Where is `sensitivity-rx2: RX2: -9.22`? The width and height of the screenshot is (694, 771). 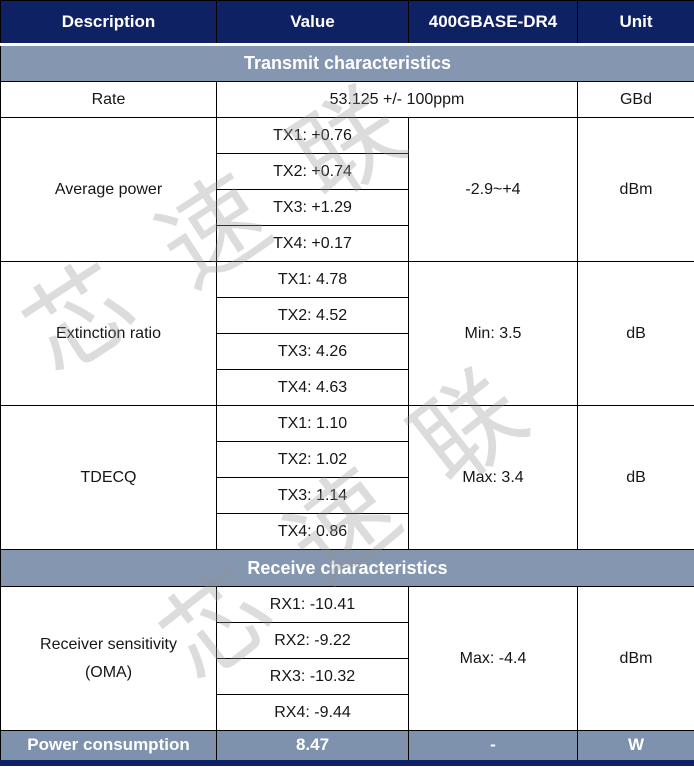 sensitivity-rx2: RX2: -9.22 is located at coordinates (312, 640).